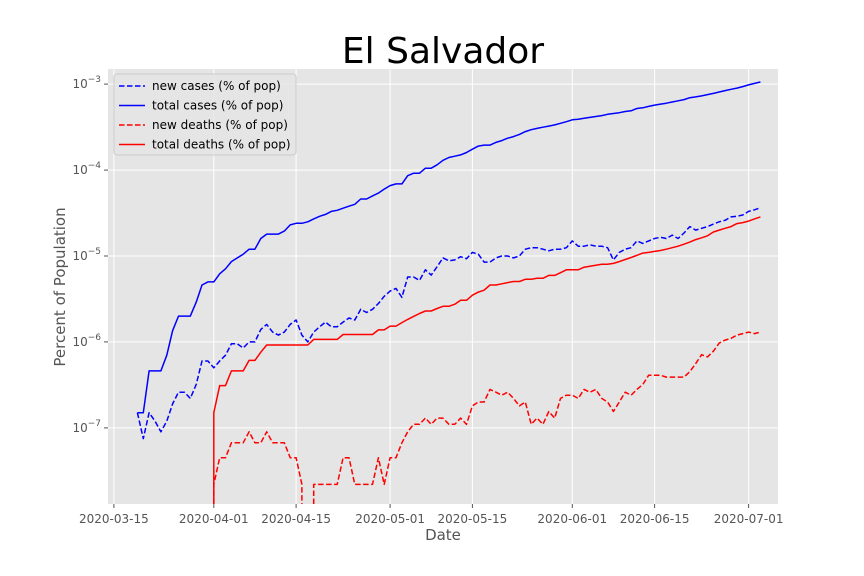 The height and width of the screenshot is (576, 864). I want to click on y-tick-label: 10⁻³, so click(86, 83).